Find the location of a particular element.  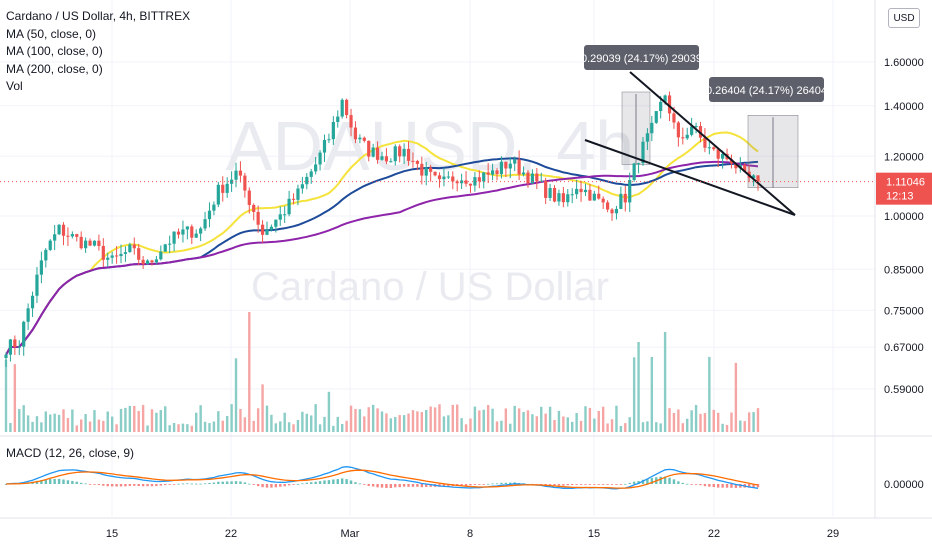

y-tick-label: 1.40000 is located at coordinates (904, 107).